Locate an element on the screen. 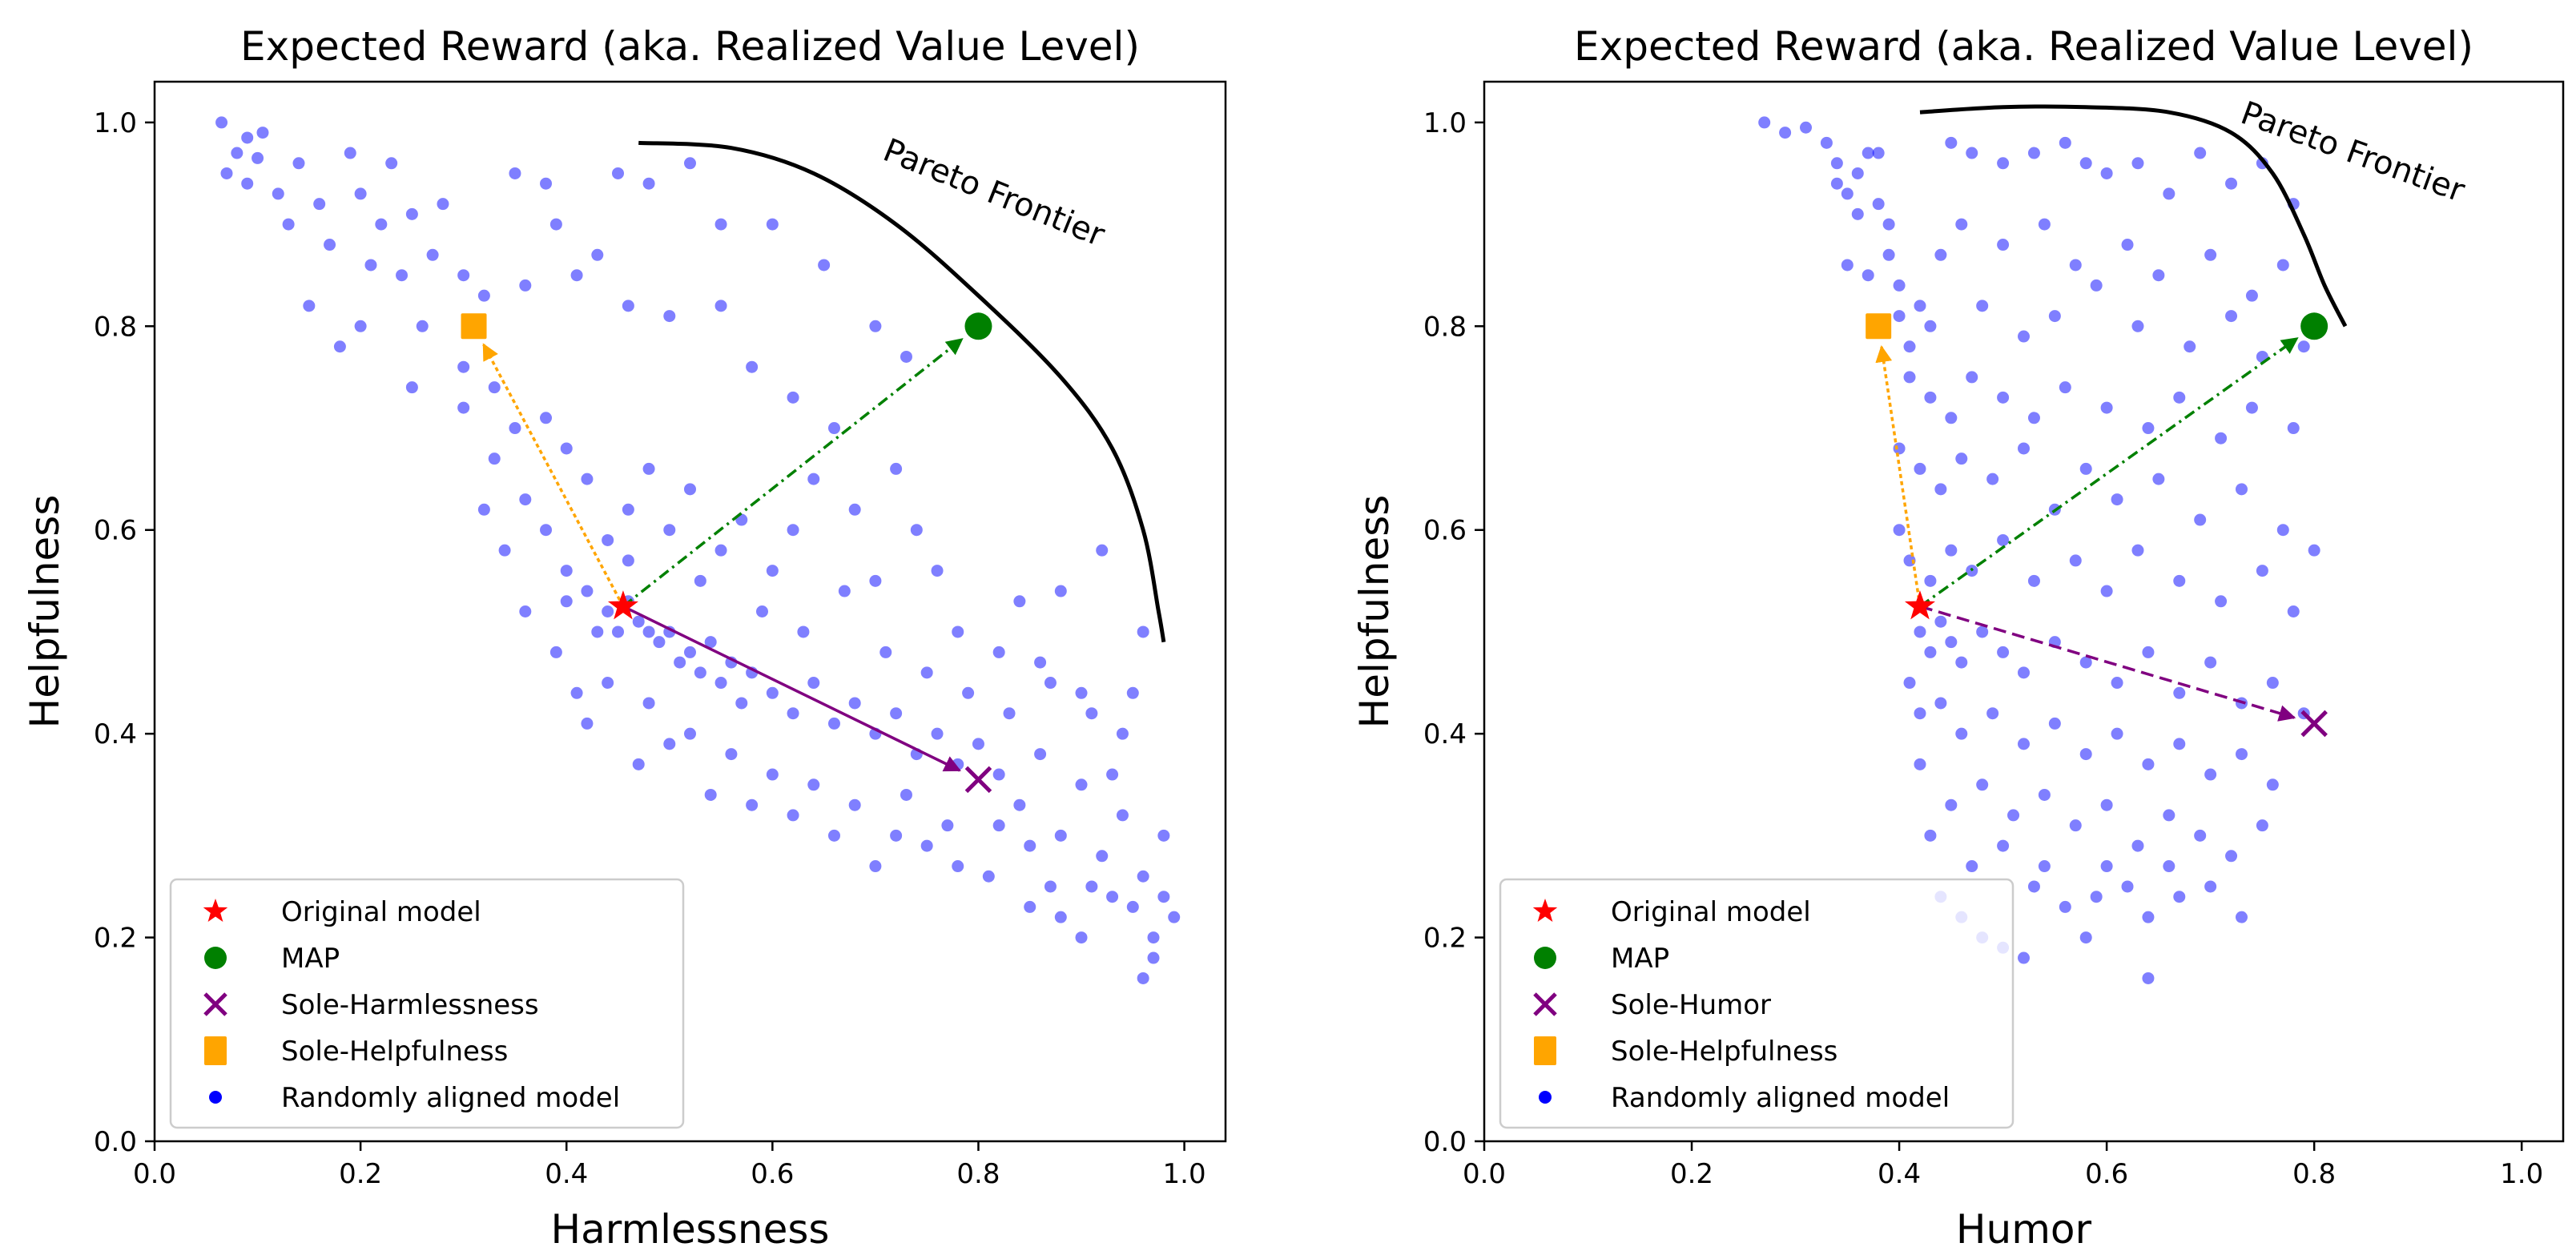 The width and height of the screenshot is (2576, 1259). legend-label: Sole-Helpfulness is located at coordinates (1724, 1052).